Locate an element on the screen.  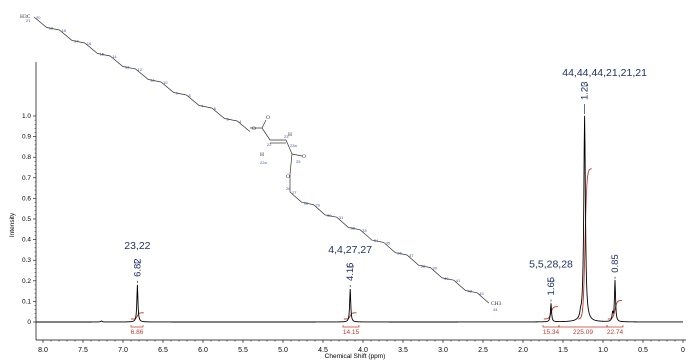
integral-value-label: 22.74 is located at coordinates (615, 332).